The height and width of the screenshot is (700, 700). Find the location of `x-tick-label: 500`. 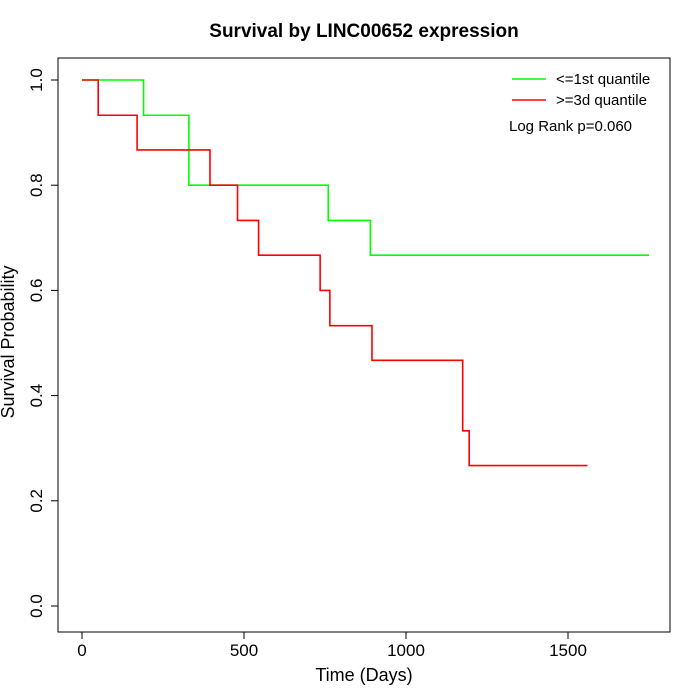

x-tick-label: 500 is located at coordinates (244, 650).